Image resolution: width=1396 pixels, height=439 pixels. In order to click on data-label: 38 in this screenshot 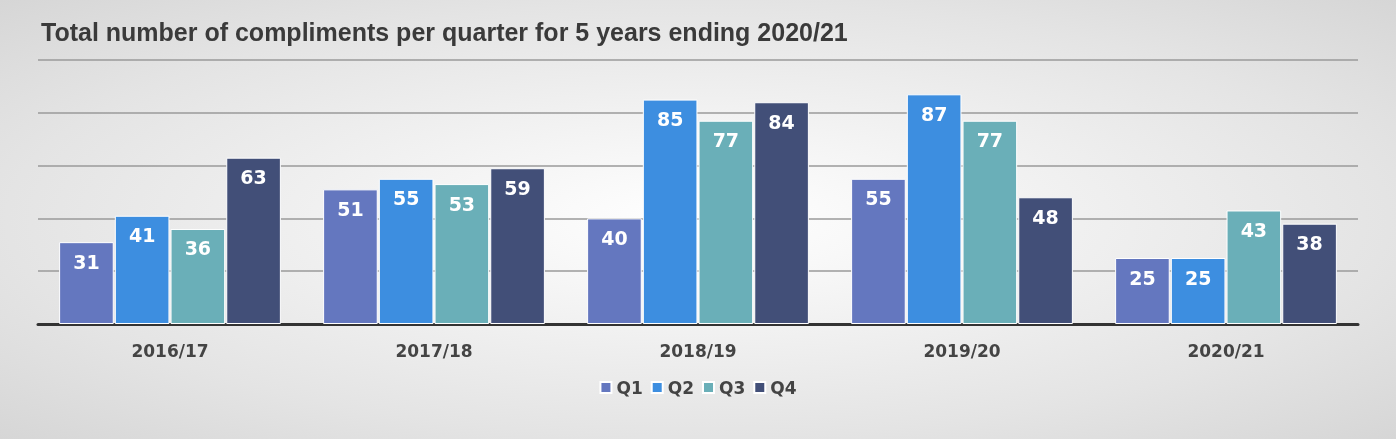, I will do `click(1309, 243)`.